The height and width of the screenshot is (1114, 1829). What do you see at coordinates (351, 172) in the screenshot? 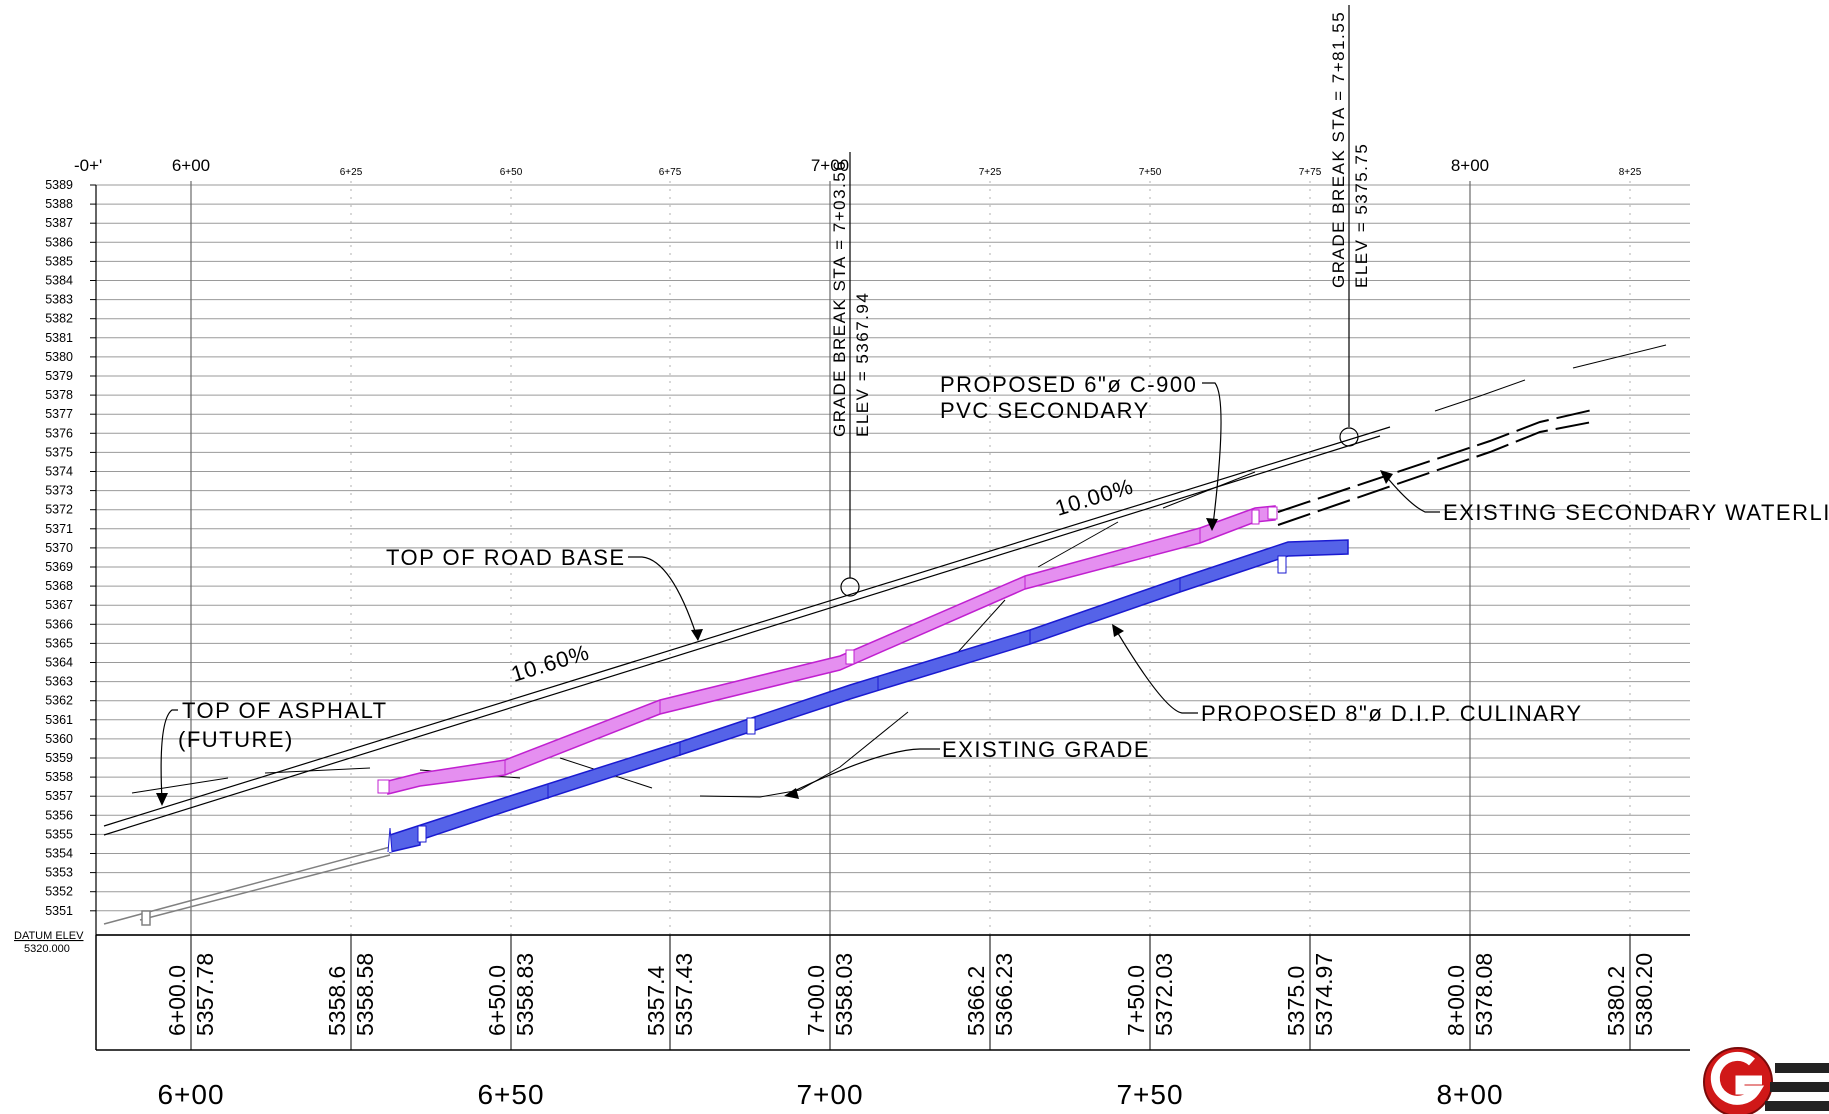
I see `station-tick-label: 6+25` at bounding box center [351, 172].